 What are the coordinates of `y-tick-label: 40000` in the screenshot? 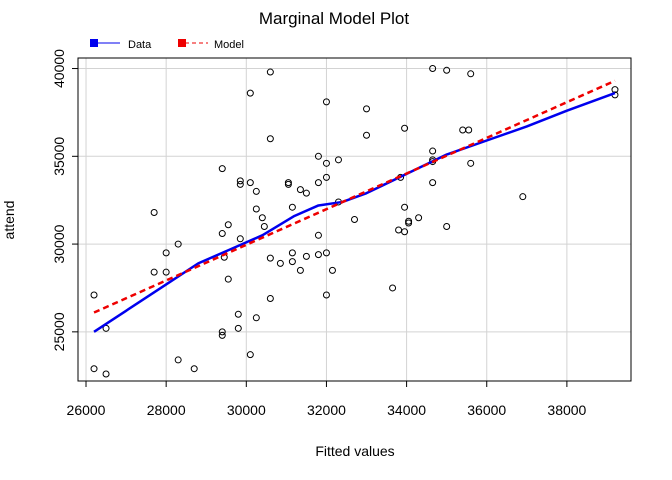 It's located at (59, 68).